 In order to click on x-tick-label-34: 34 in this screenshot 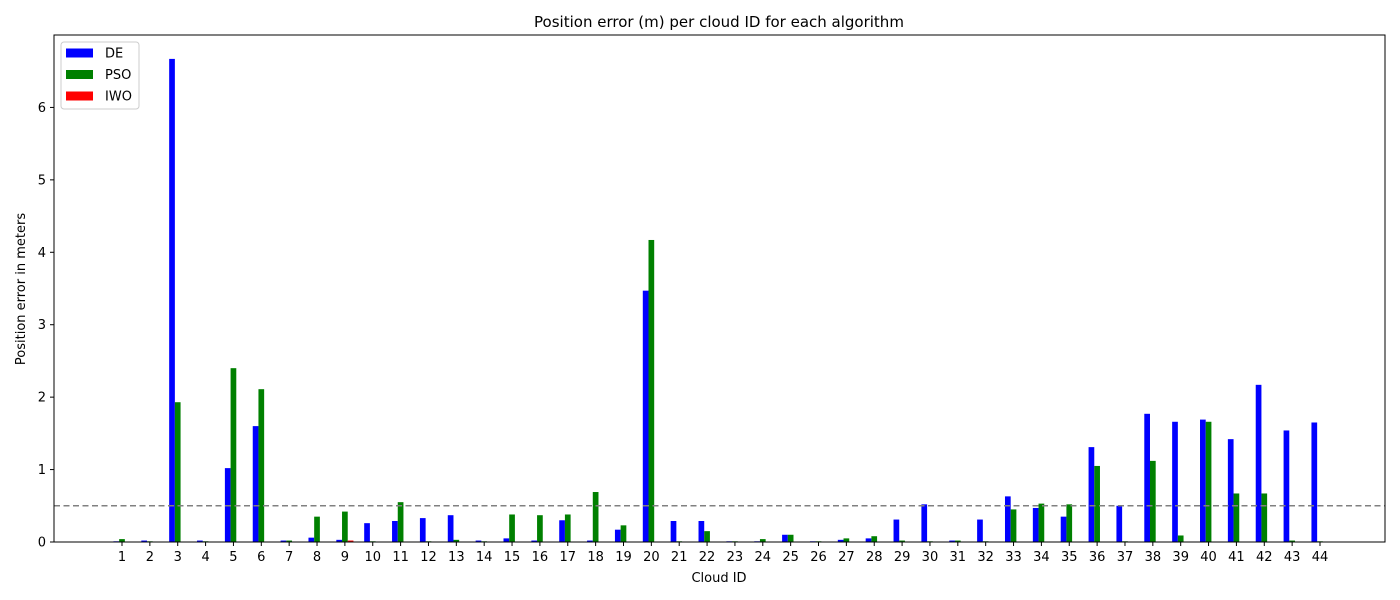, I will do `click(1041, 557)`.